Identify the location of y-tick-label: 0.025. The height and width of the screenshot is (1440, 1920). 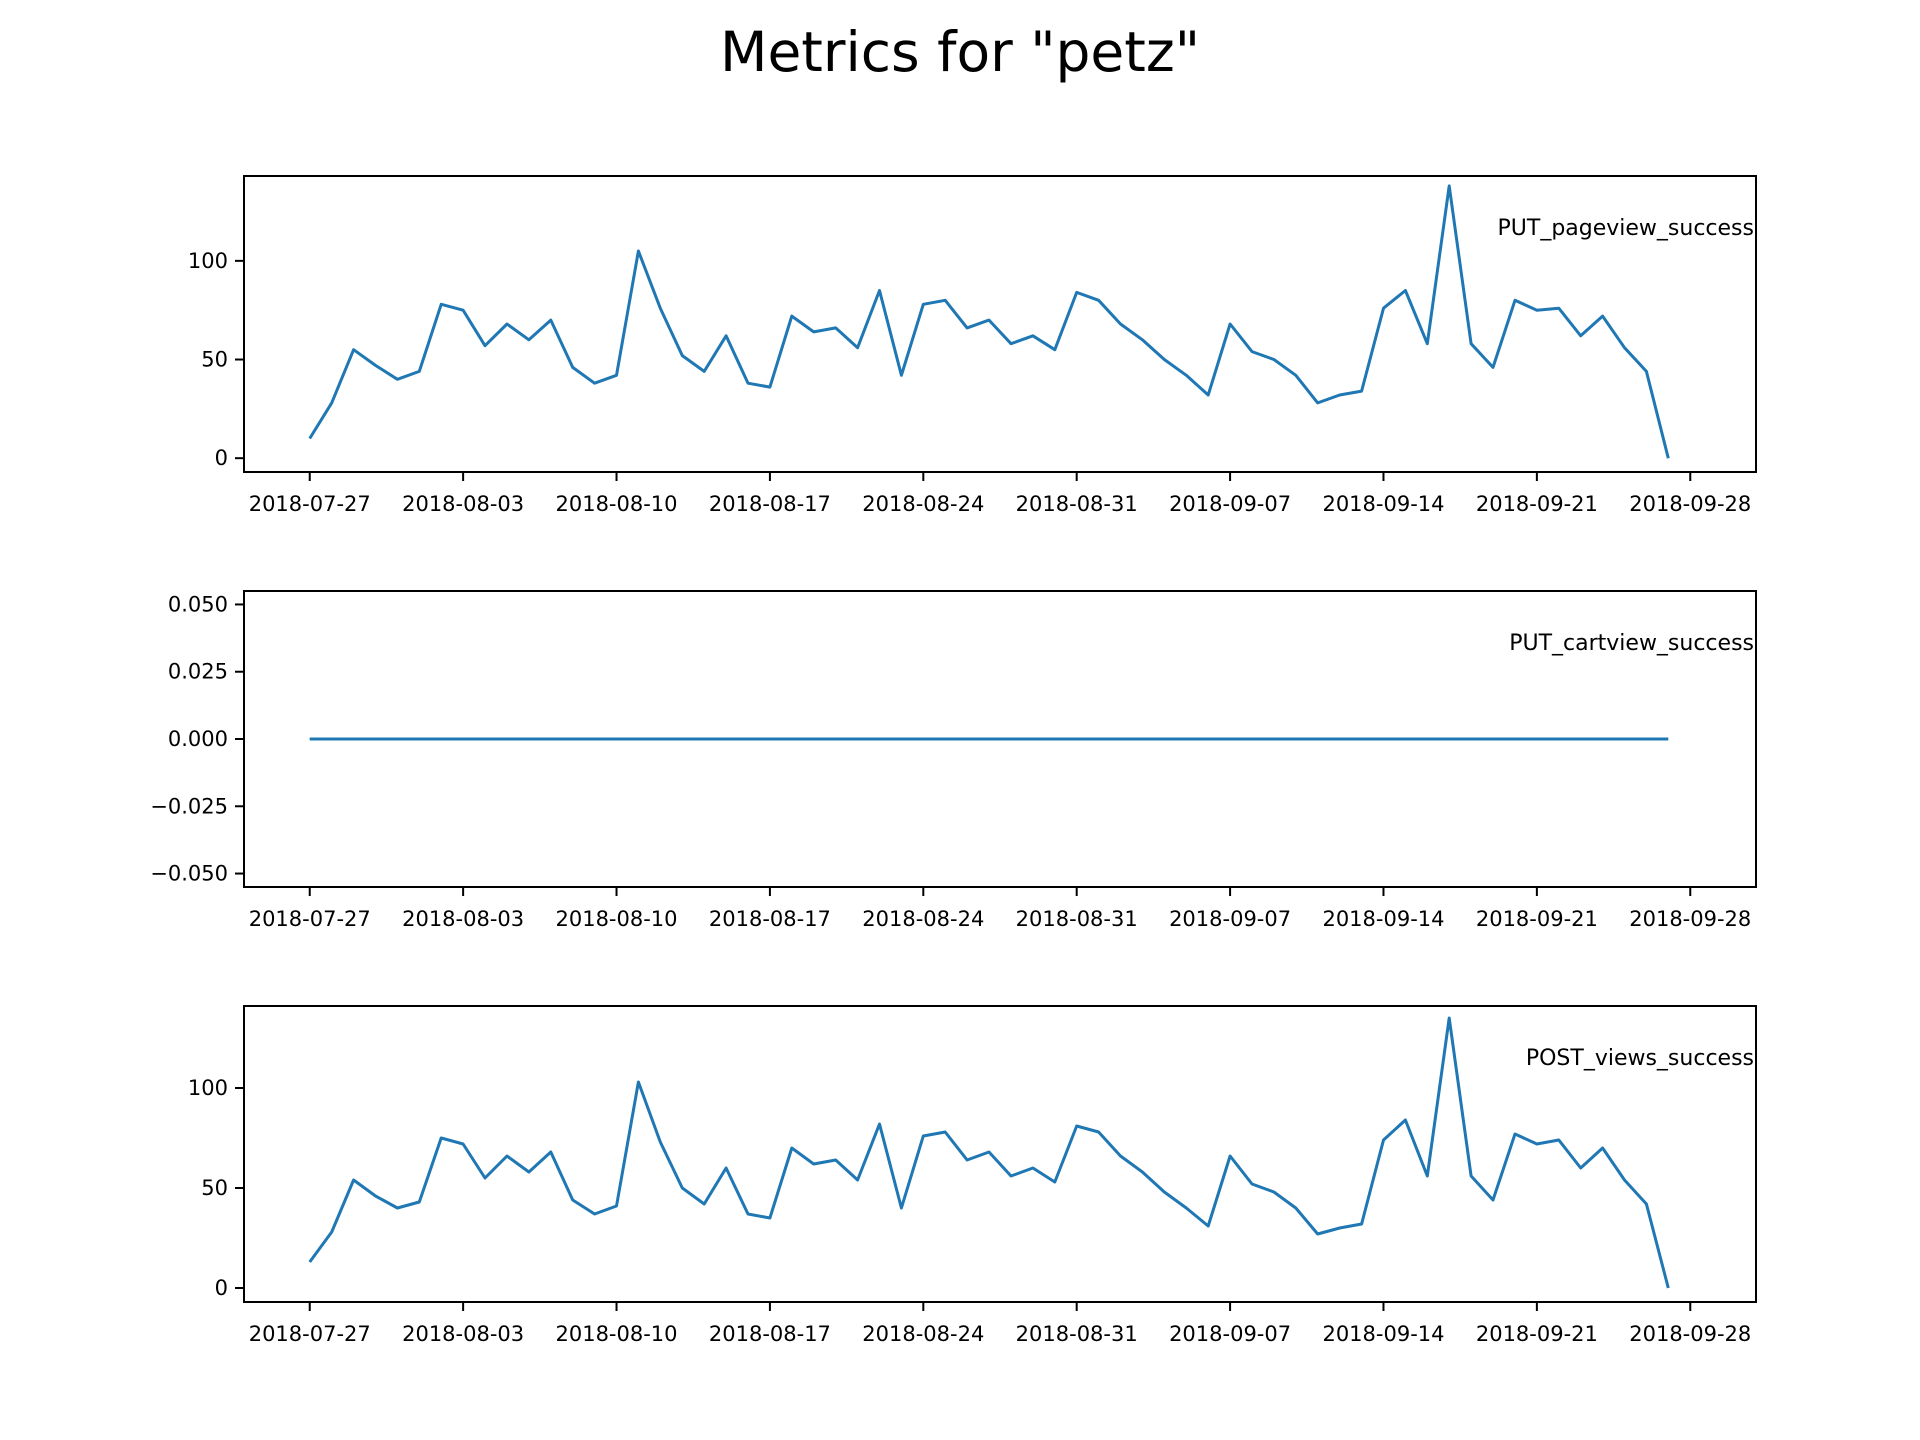
(198, 672).